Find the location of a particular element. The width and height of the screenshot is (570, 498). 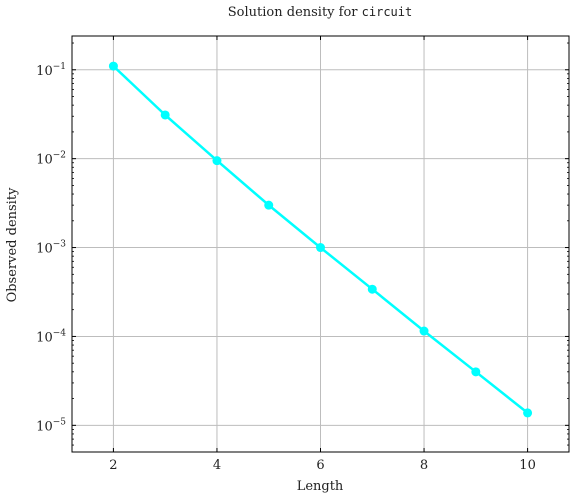

x-tick-label: 6 is located at coordinates (320, 465).